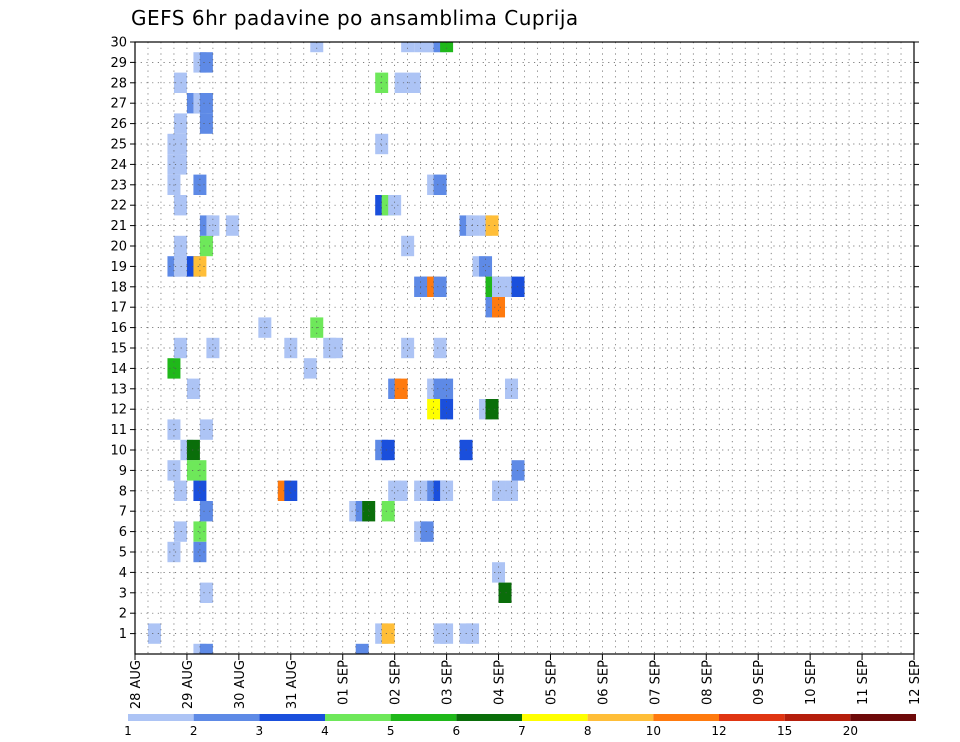  Describe the element at coordinates (707, 682) in the screenshot. I see `x-tick-label: 08 SEP` at that location.